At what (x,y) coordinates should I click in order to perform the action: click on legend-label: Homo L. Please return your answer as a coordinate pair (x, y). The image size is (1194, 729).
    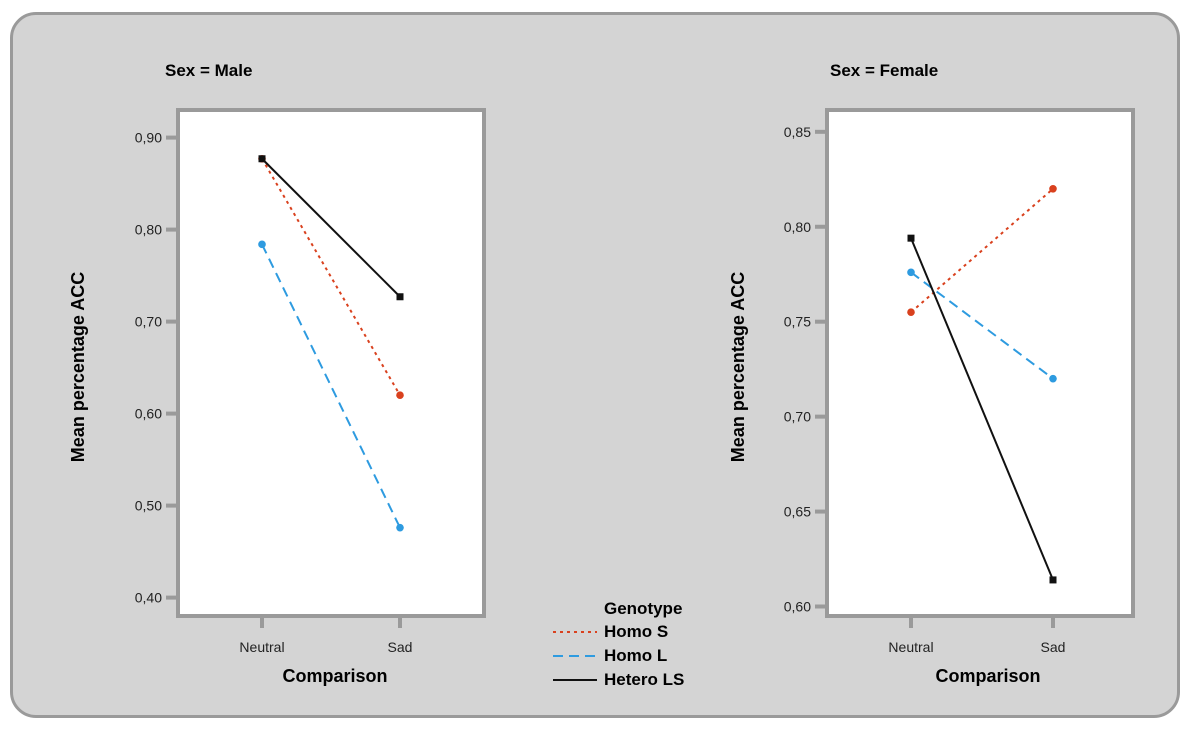
    Looking at the image, I should click on (635, 655).